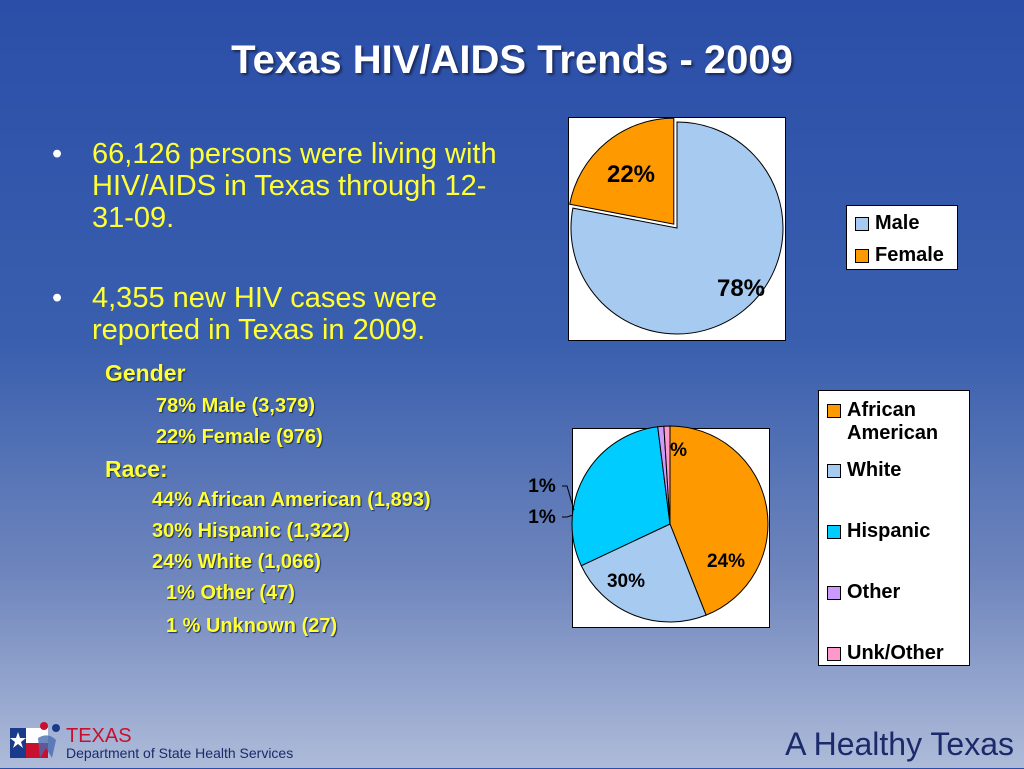 The height and width of the screenshot is (769, 1024). Describe the element at coordinates (719, 520) in the screenshot. I see `pie-slice-african-american` at that location.